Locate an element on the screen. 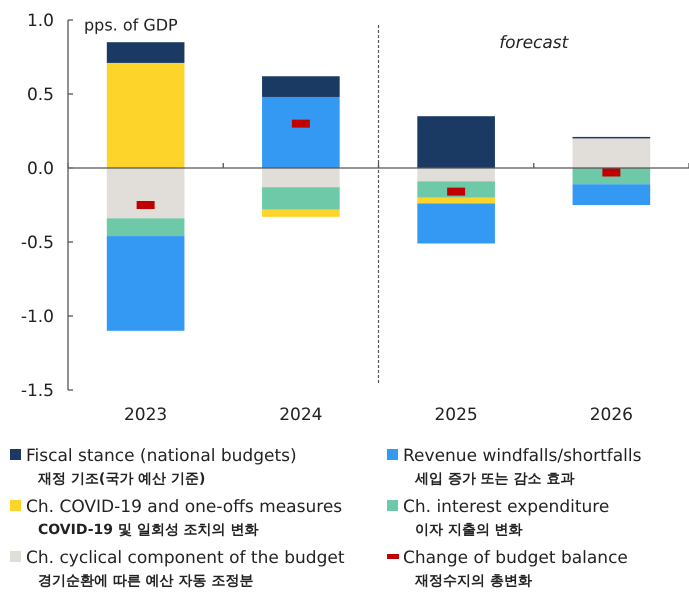 This screenshot has width=689, height=600. y-tick-label: -0.5 is located at coordinates (37, 242).